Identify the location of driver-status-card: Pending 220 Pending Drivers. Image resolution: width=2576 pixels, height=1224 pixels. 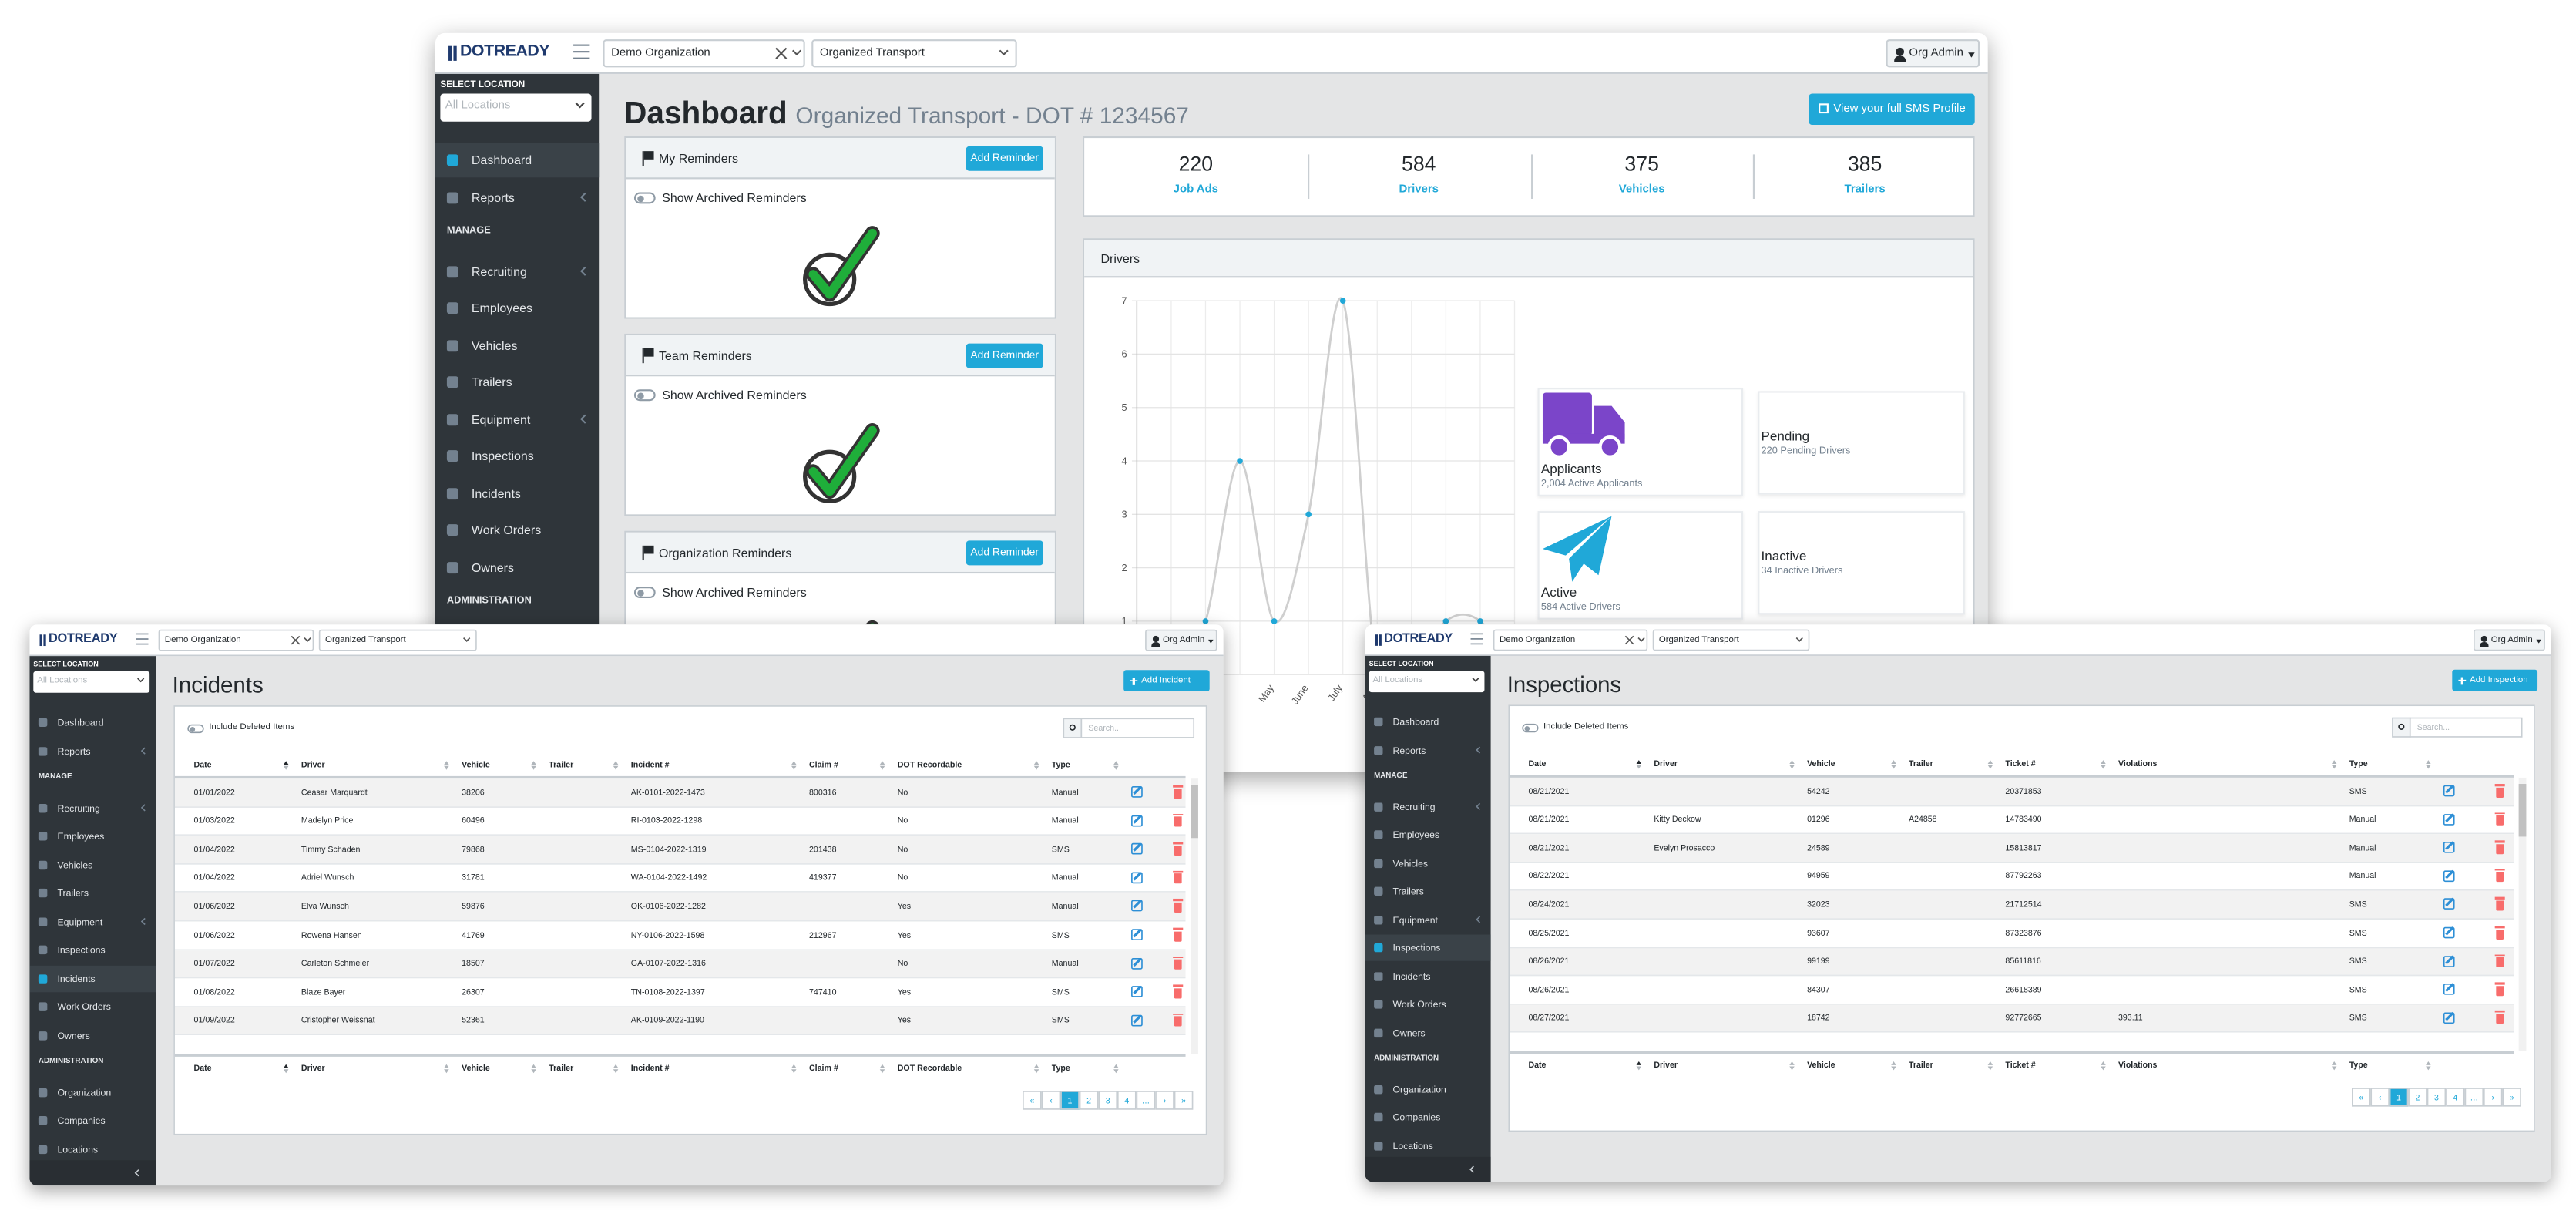
(1861, 443).